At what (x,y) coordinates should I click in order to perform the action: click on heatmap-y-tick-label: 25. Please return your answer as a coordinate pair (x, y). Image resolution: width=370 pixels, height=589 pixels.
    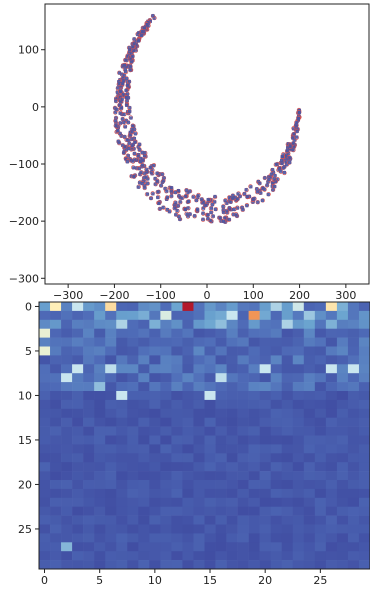
    Looking at the image, I should click on (25, 529).